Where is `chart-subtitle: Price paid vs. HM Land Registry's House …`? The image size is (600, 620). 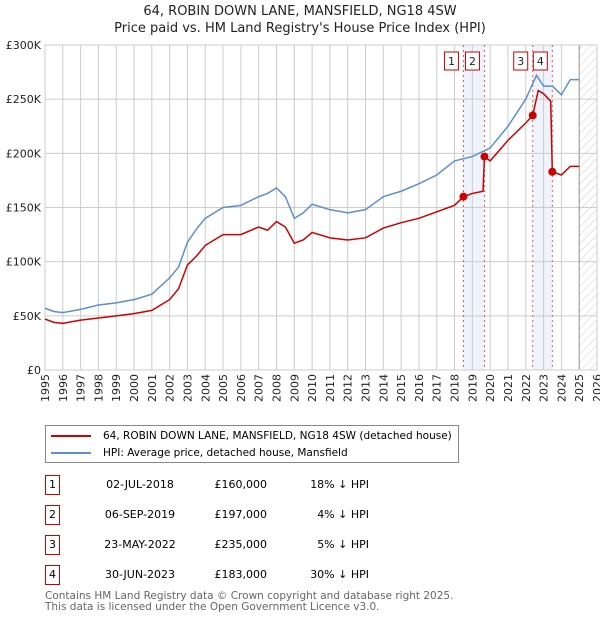
chart-subtitle: Price paid vs. HM Land Registry's House … is located at coordinates (300, 28).